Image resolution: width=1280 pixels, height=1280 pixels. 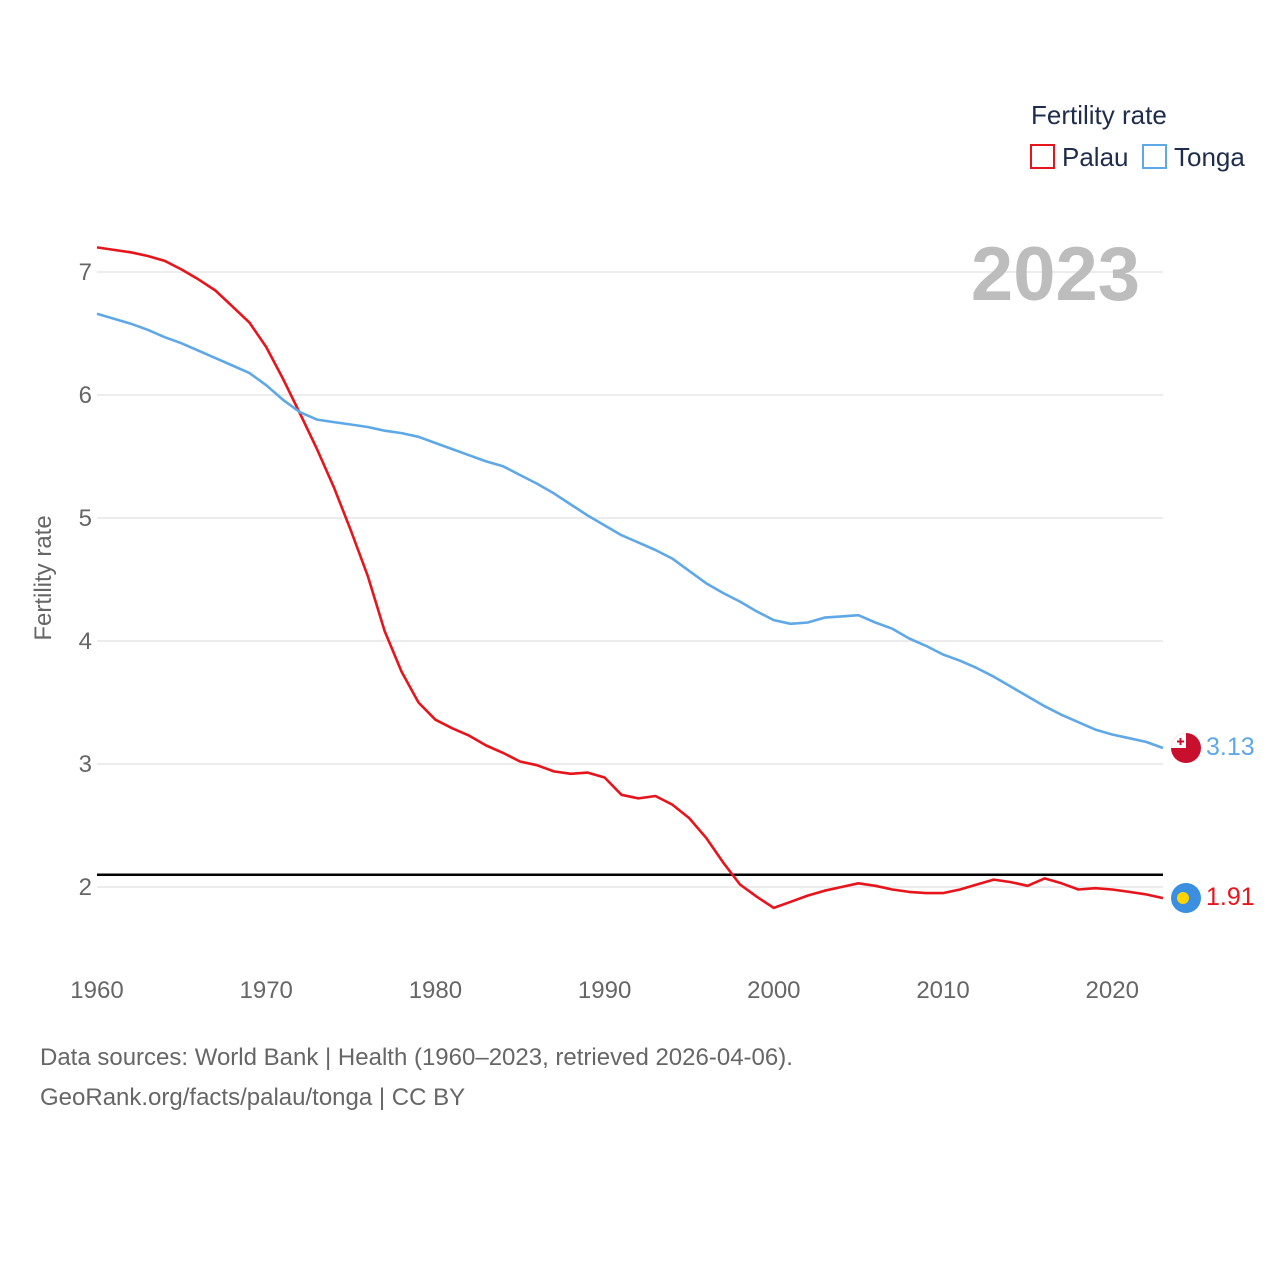 I want to click on palau-end-marker: 1.91, so click(x=1213, y=898).